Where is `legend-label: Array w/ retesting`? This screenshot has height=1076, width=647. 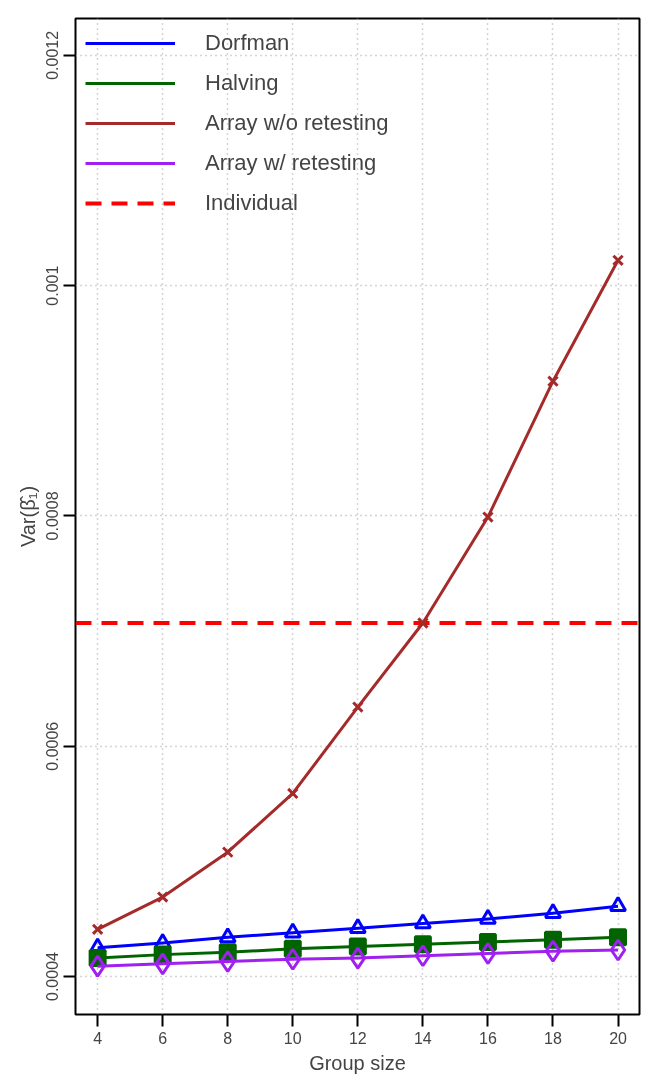
legend-label: Array w/ retesting is located at coordinates (291, 163).